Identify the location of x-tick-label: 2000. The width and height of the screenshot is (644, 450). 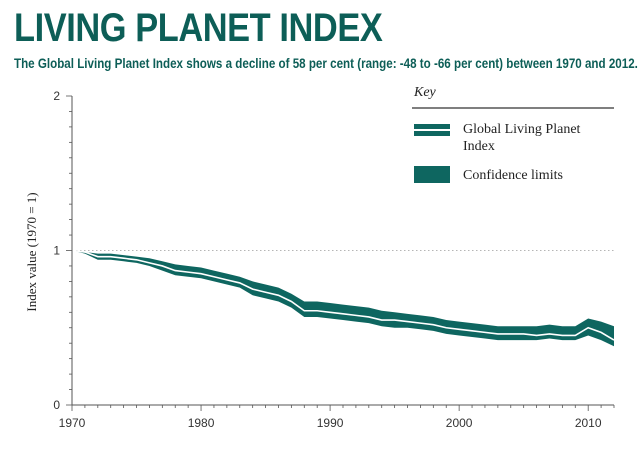
(459, 423).